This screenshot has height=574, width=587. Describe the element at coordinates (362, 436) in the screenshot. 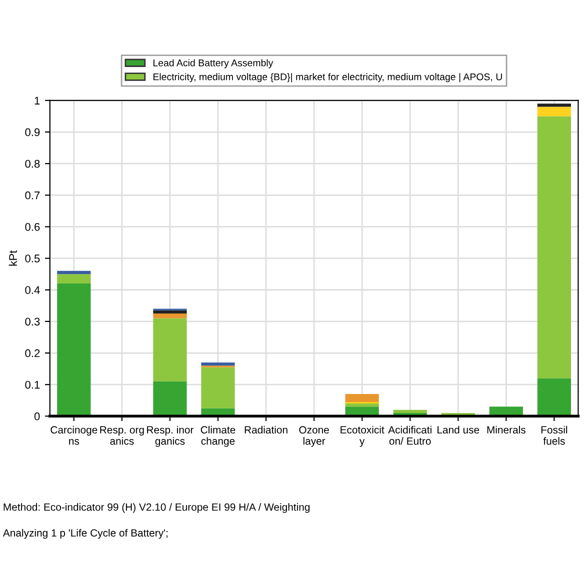

I see `x-tick-label: Ecotoxicit y` at that location.